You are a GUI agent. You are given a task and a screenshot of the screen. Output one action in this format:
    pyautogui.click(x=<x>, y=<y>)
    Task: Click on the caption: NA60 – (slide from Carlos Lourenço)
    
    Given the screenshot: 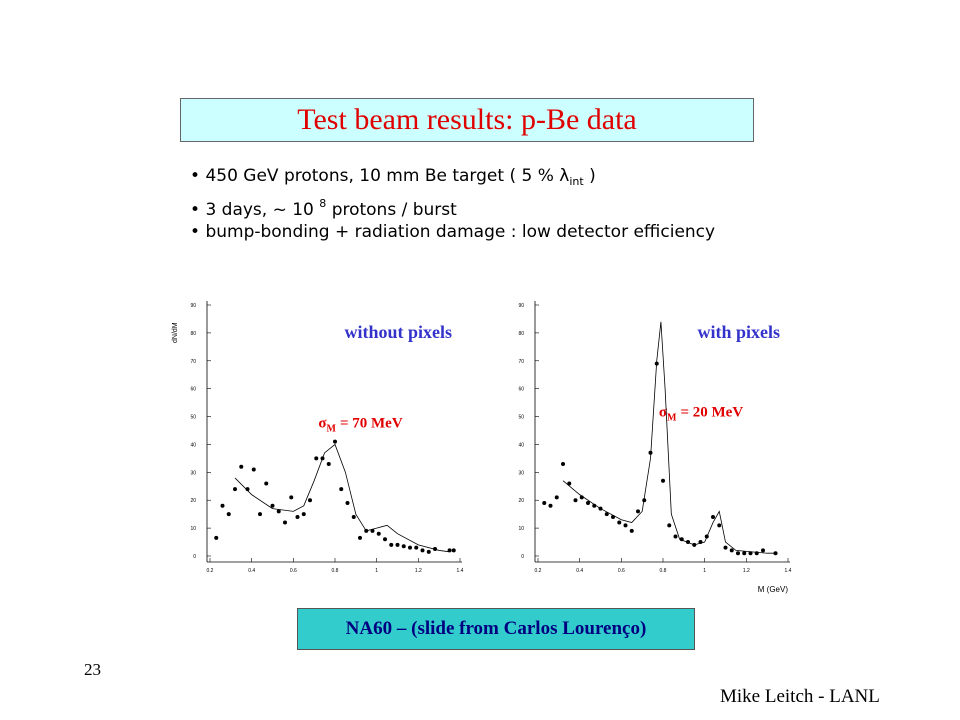 What is the action you would take?
    pyautogui.click(x=496, y=629)
    